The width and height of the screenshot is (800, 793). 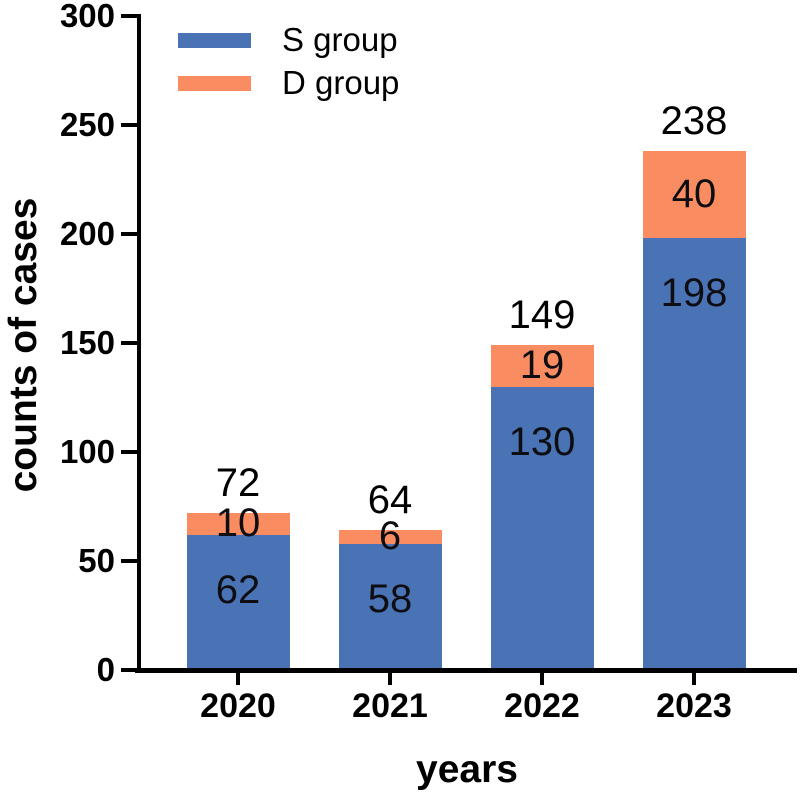 What do you see at coordinates (214, 83) in the screenshot?
I see `legend-swatch-d-group` at bounding box center [214, 83].